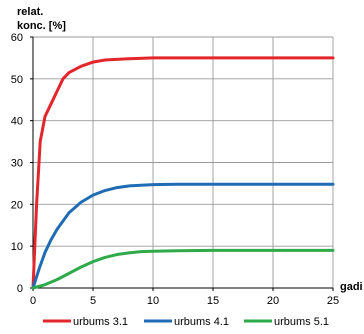 The width and height of the screenshot is (364, 334). I want to click on x-tick-label: 10, so click(153, 301).